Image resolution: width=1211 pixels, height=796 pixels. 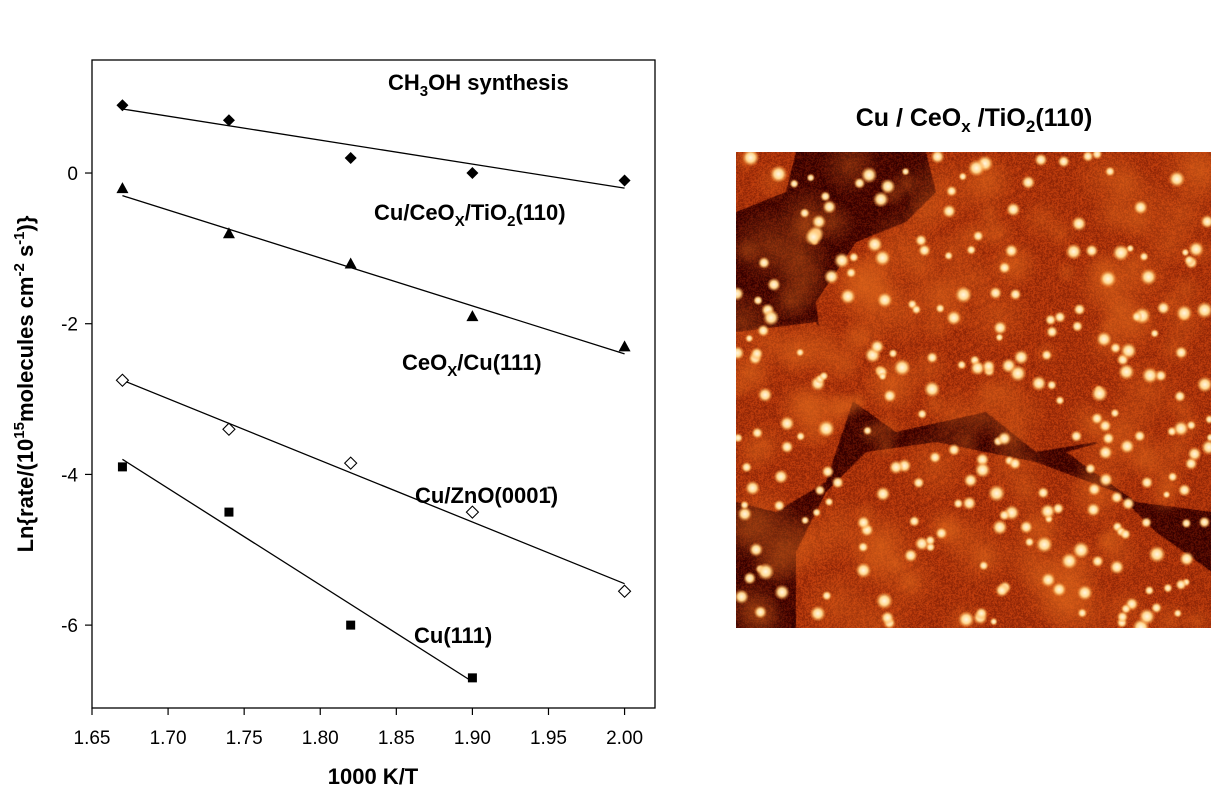 What do you see at coordinates (69, 325) in the screenshot?
I see `y-tick-label: -2` at bounding box center [69, 325].